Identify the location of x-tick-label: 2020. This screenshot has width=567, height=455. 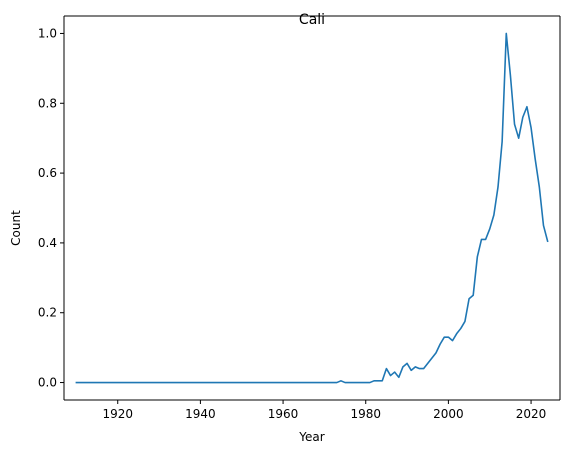
(531, 414).